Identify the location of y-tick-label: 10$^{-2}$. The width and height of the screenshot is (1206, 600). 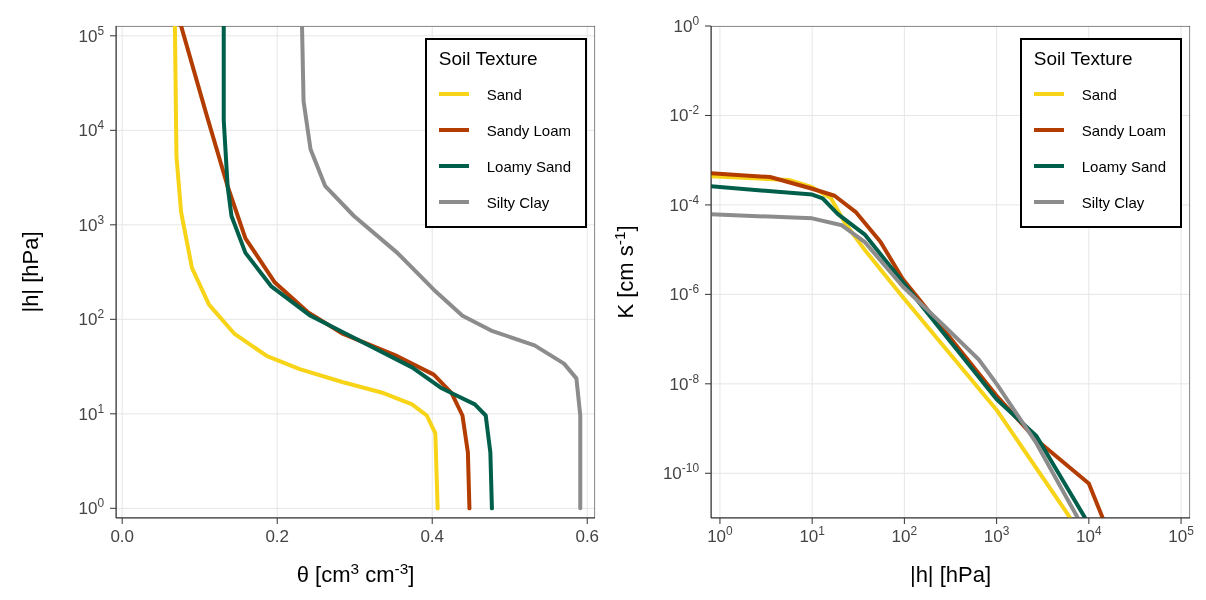
(684, 114).